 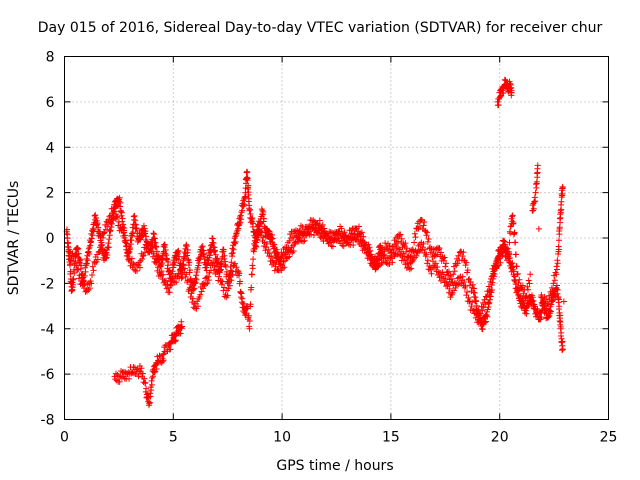 What do you see at coordinates (282, 438) in the screenshot?
I see `x-tick-label: 10` at bounding box center [282, 438].